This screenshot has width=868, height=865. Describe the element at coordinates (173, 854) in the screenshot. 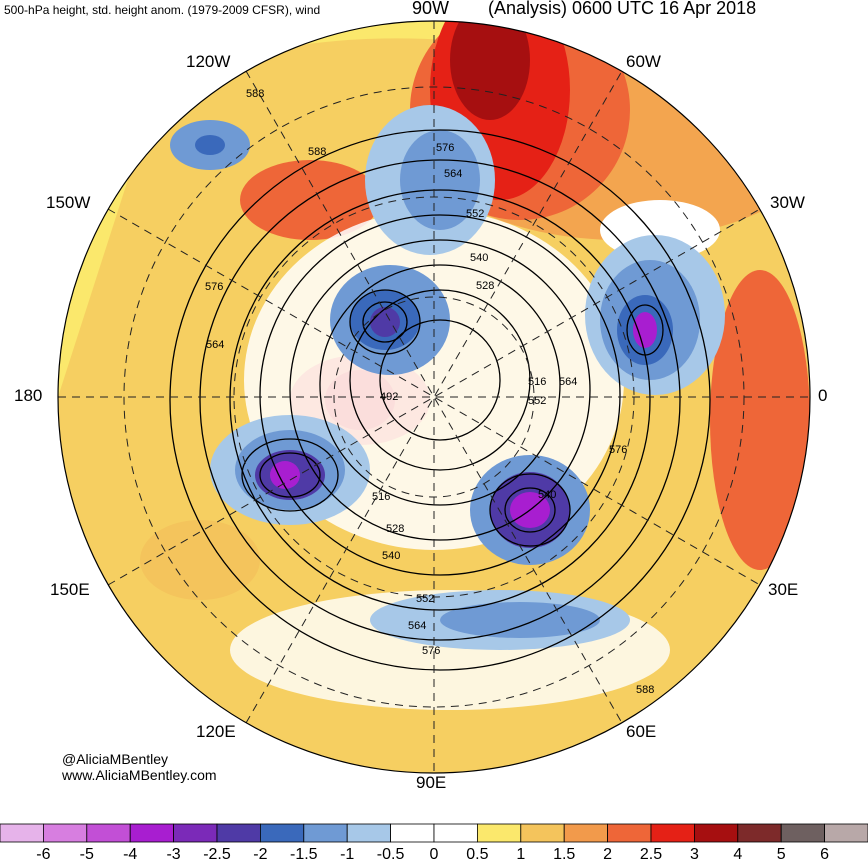

I see `colorbar-label: -3` at that location.